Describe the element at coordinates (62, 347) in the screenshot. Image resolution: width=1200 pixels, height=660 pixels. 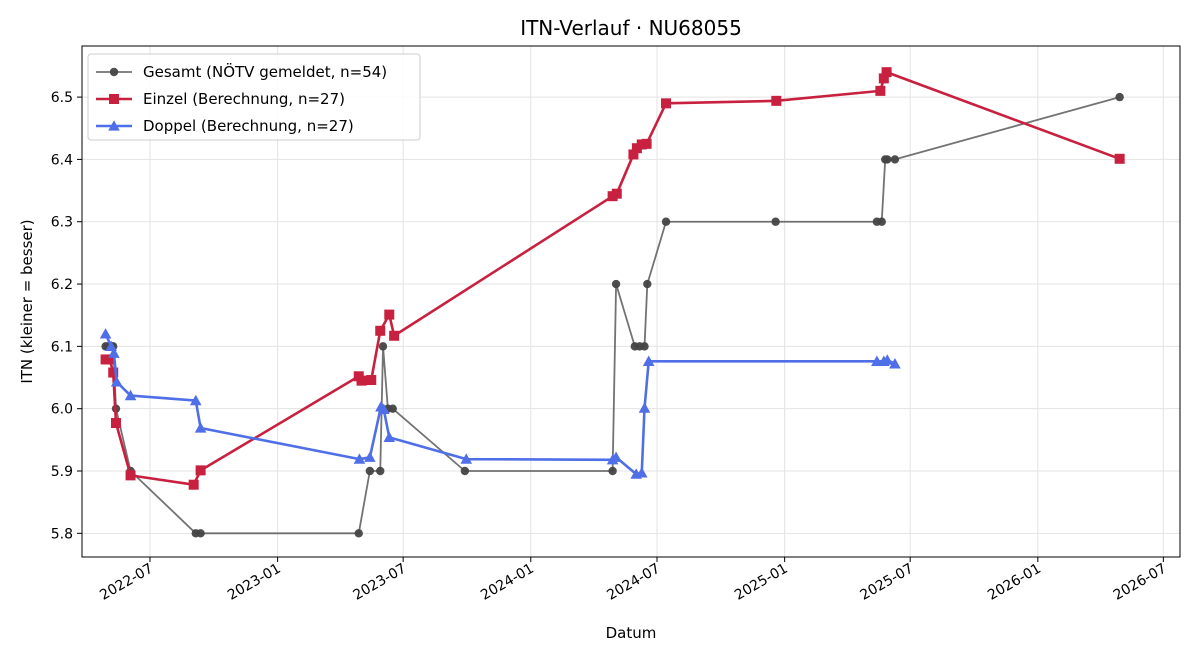
I see `y-tick-label: 6.1` at that location.